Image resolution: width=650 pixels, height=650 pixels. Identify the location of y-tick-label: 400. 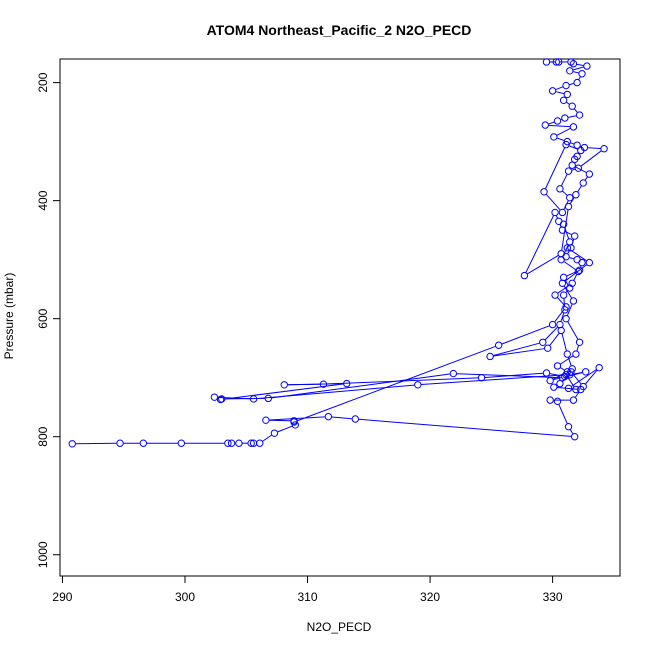
(43, 200).